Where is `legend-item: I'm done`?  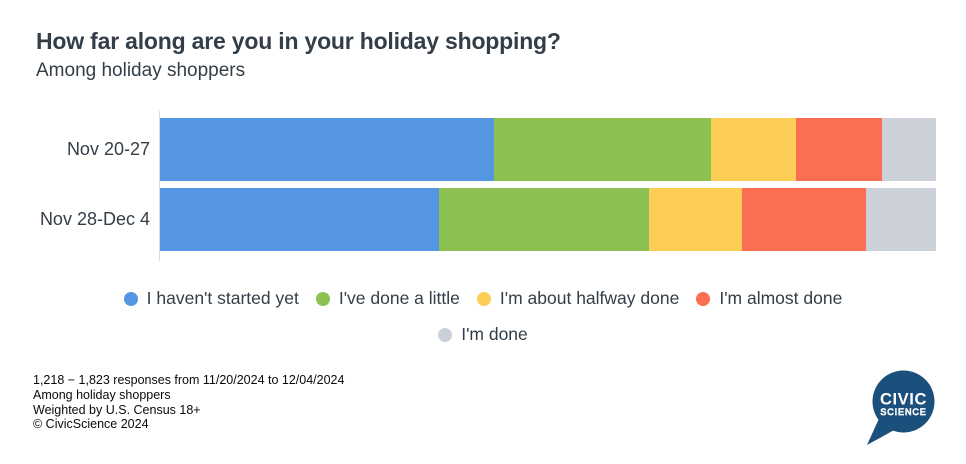 legend-item: I'm done is located at coordinates (483, 334).